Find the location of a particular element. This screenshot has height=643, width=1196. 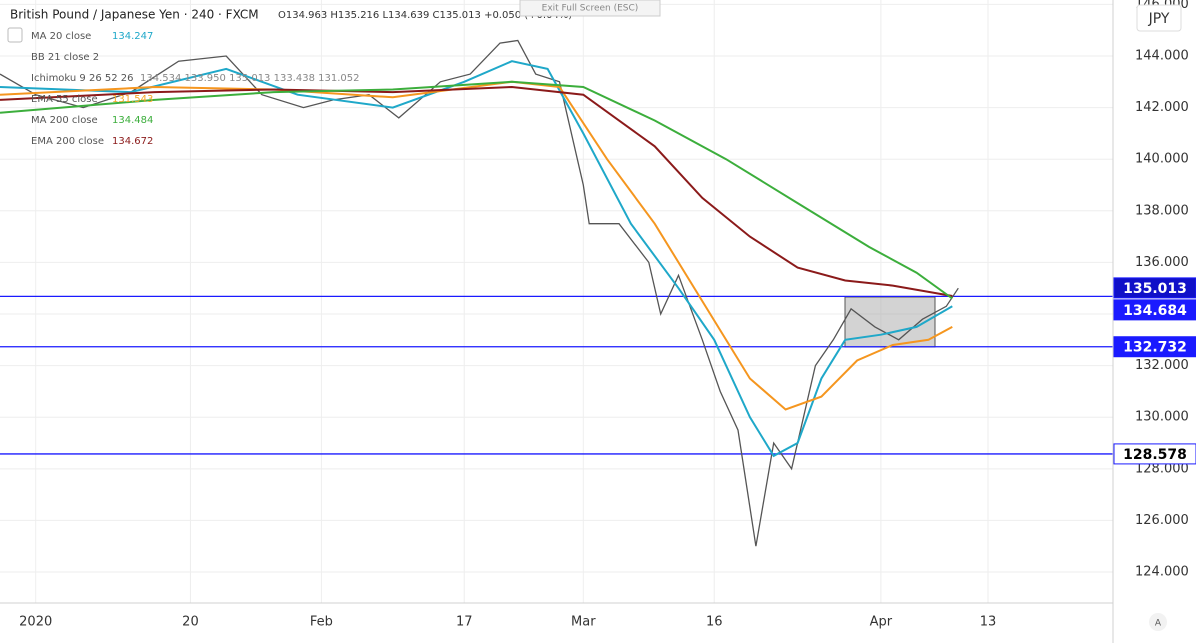

price-label: 132.732 is located at coordinates (1155, 348).